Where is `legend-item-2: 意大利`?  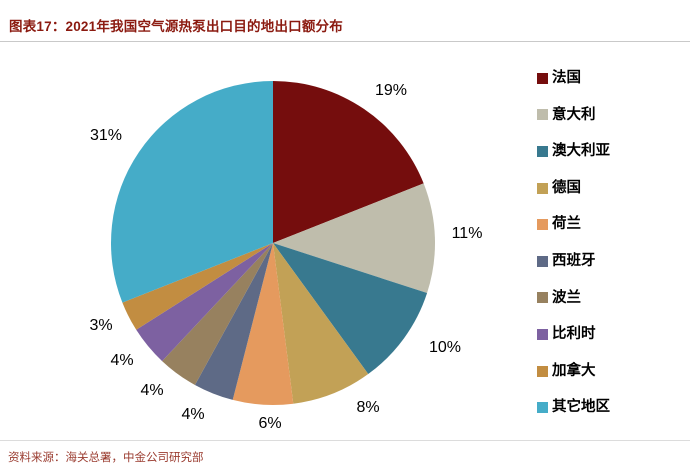
legend-item-2: 意大利 is located at coordinates (573, 115).